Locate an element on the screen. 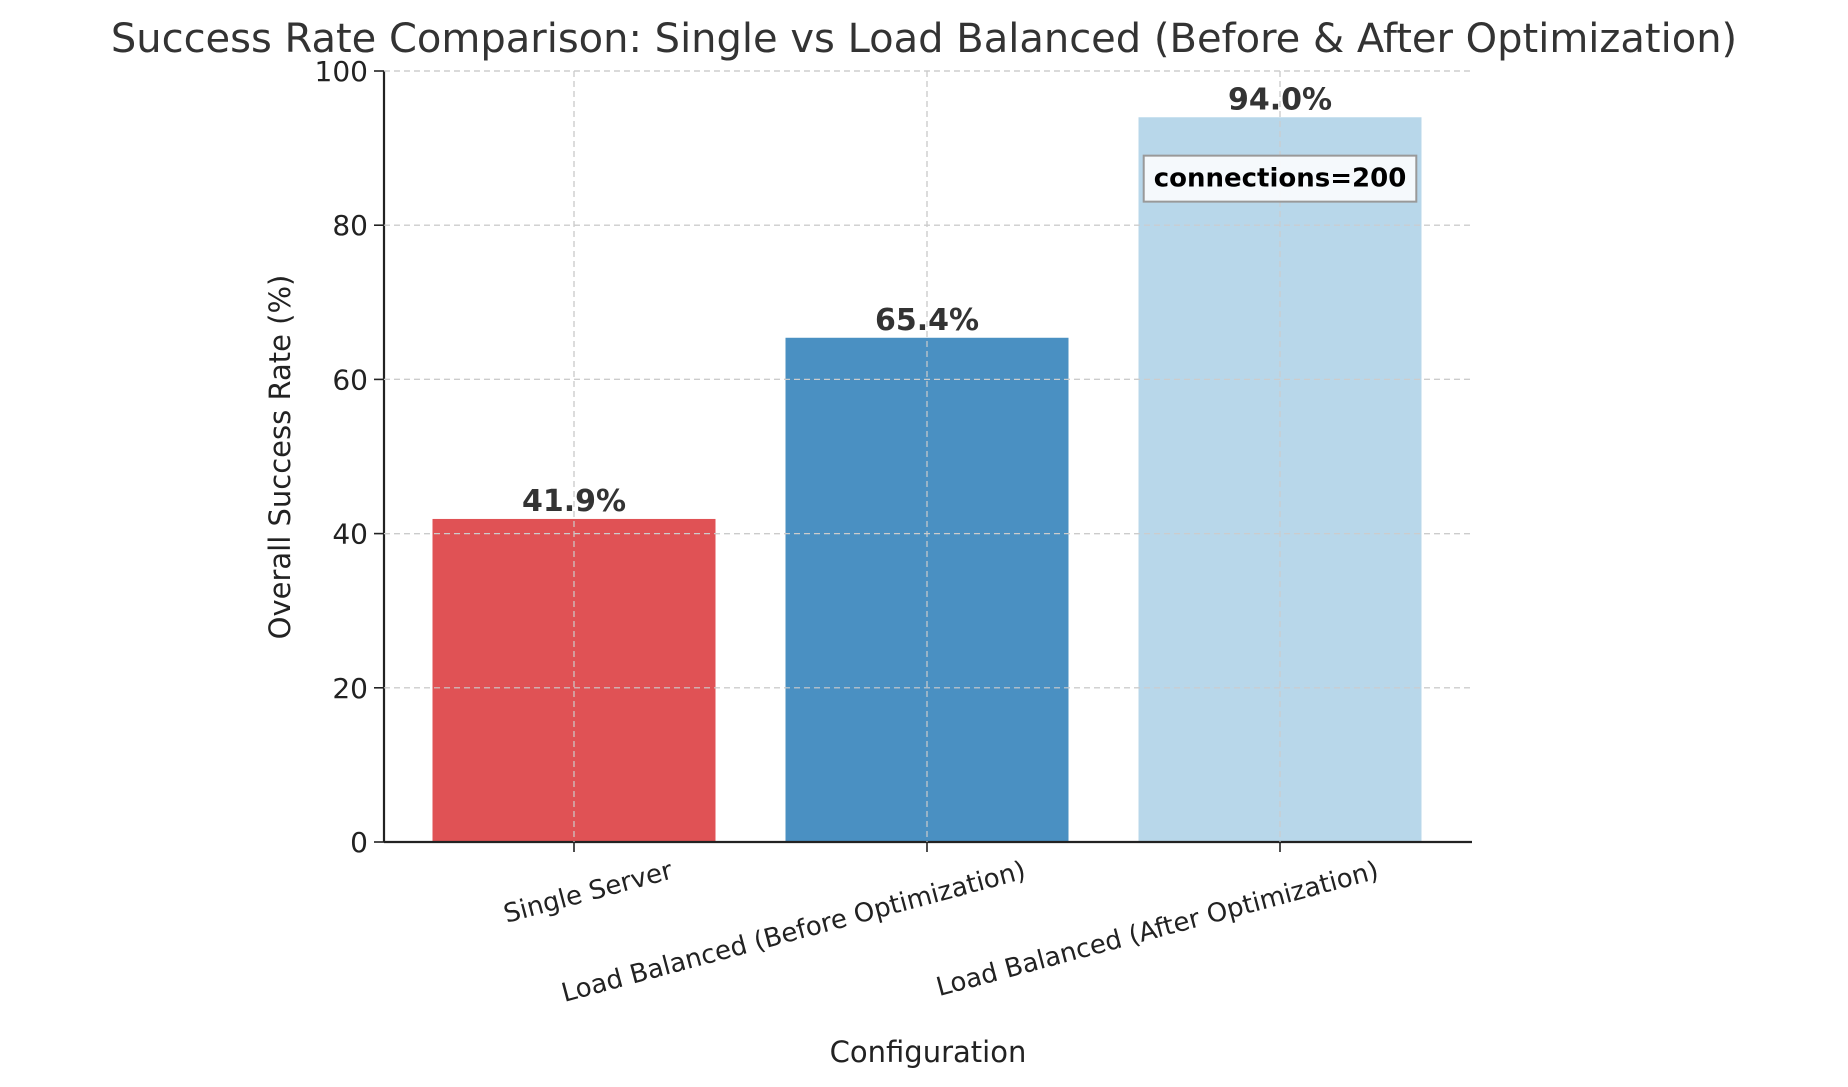  y-tick-label: 60 is located at coordinates (350, 379).